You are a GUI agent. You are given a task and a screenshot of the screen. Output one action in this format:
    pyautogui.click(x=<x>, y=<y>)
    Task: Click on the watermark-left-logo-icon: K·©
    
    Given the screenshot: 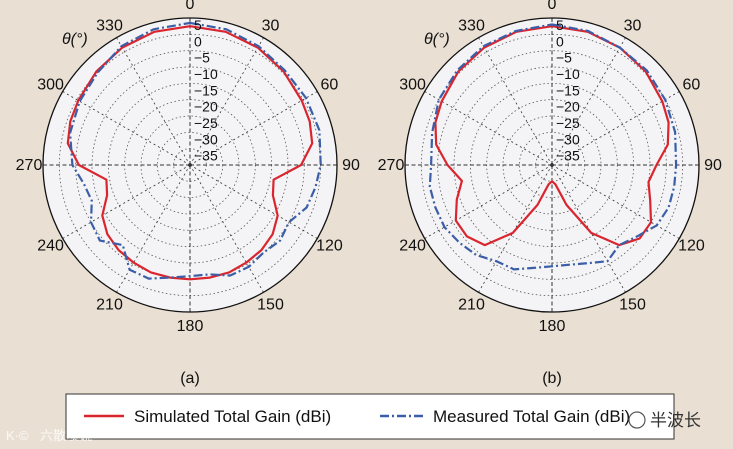 What is the action you would take?
    pyautogui.click(x=17, y=435)
    